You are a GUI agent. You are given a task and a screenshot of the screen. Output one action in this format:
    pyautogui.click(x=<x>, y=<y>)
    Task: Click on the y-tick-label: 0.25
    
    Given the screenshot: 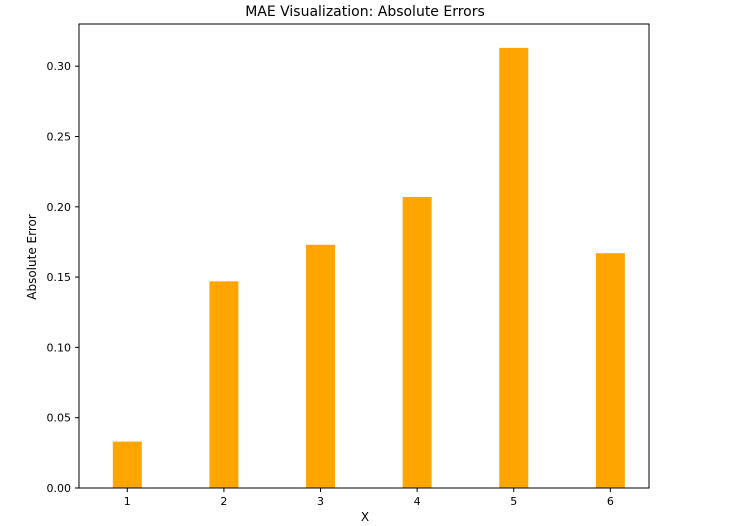 What is the action you would take?
    pyautogui.click(x=59, y=136)
    